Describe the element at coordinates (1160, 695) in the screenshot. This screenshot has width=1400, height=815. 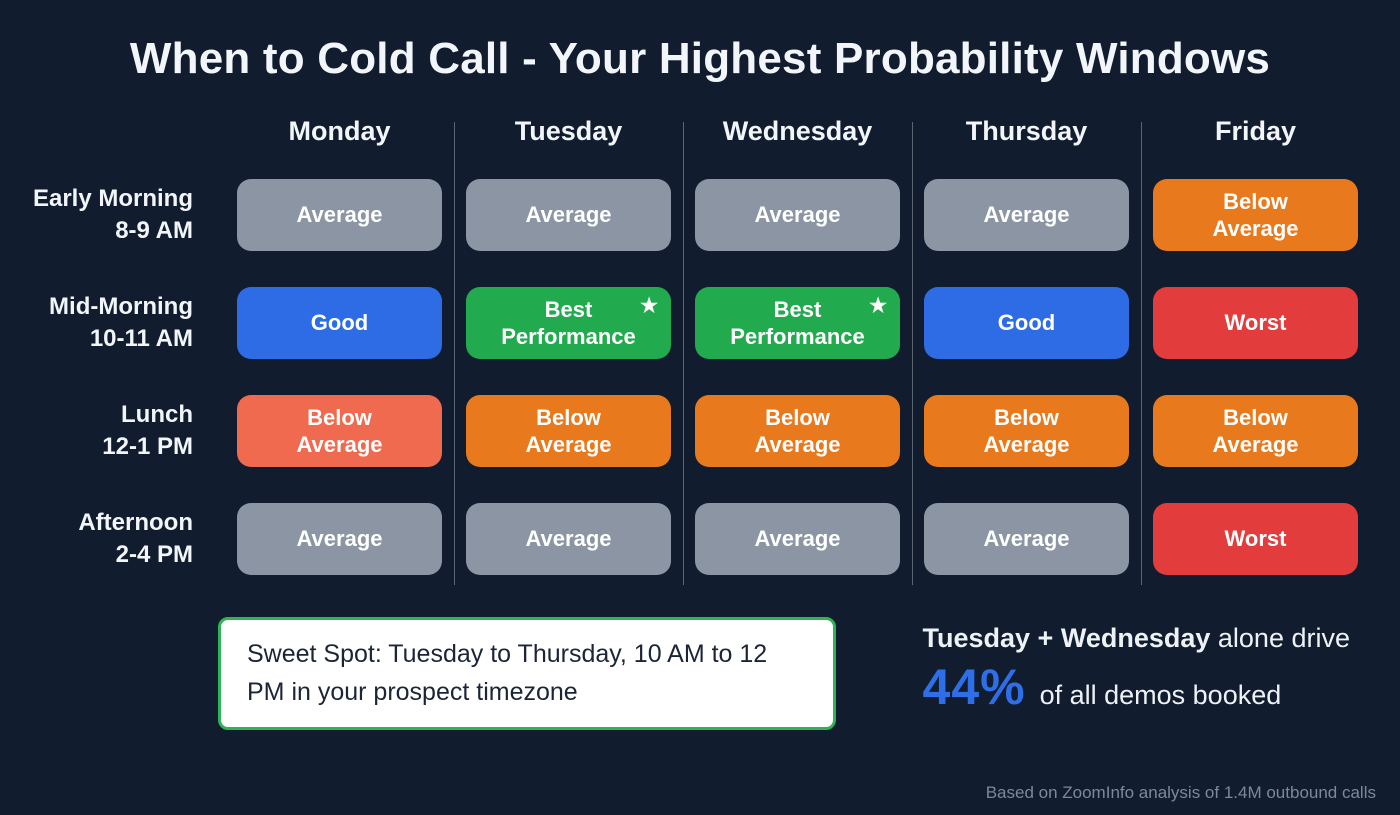
I see `stats-percent-suffix: of all demos booked` at that location.